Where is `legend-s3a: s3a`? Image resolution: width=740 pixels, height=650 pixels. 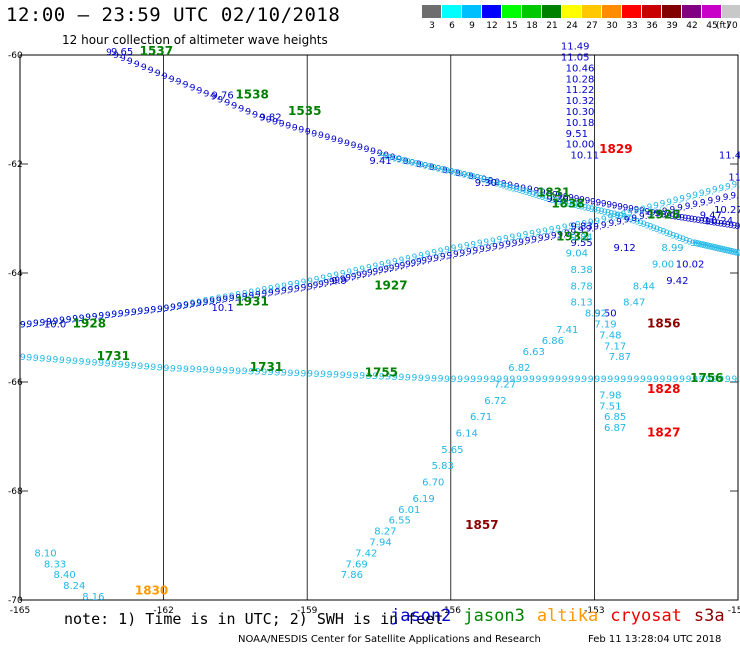 legend-s3a: s3a is located at coordinates (709, 616).